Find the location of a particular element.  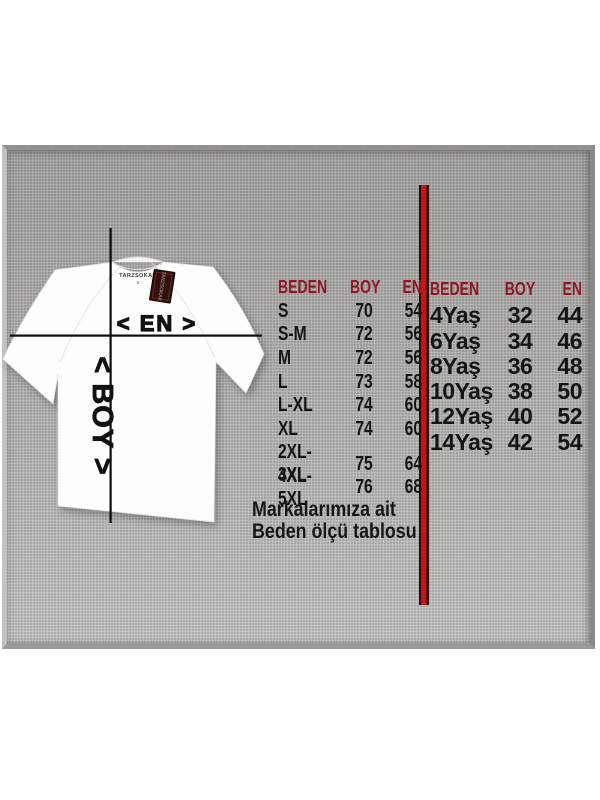

en-cell: 58 is located at coordinates (413, 381).